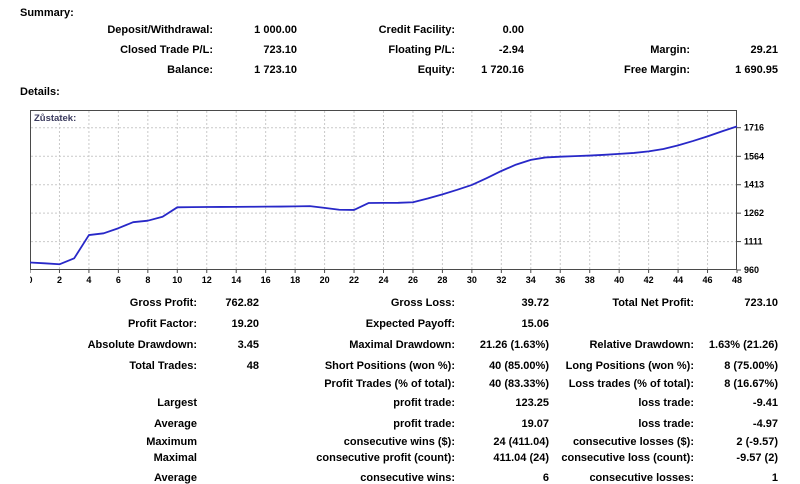 This screenshot has width=800, height=484. Describe the element at coordinates (166, 50) in the screenshot. I see `summary-label: Closed Trade P/L:` at that location.